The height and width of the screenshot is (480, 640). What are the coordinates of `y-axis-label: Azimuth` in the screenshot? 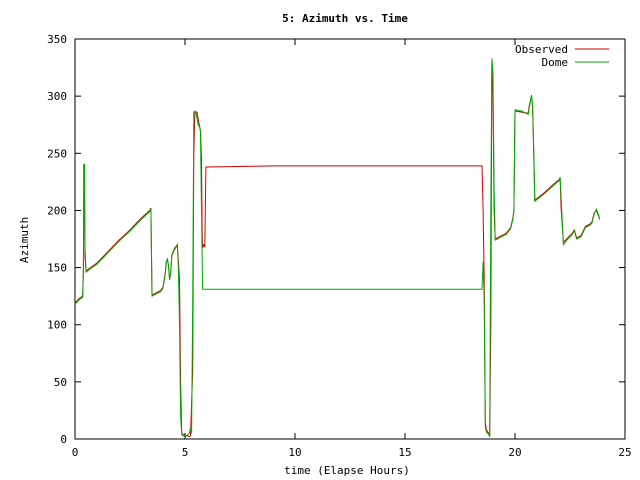 It's located at (24, 240).